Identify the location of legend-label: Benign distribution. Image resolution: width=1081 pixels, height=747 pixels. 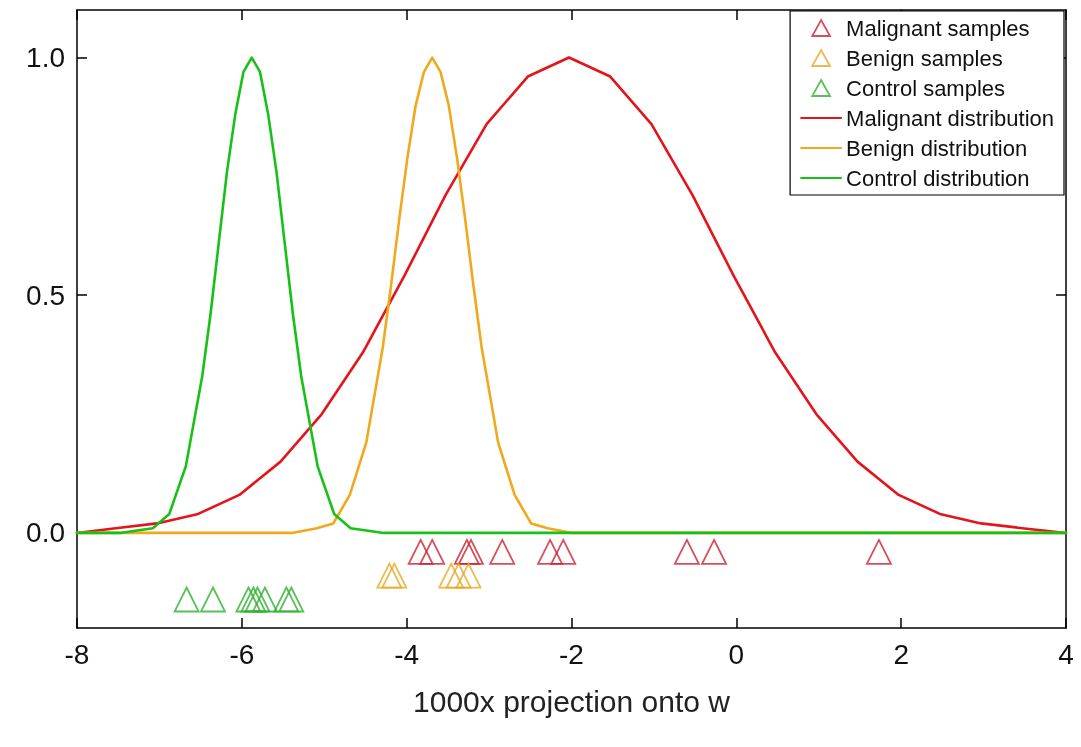
(937, 148).